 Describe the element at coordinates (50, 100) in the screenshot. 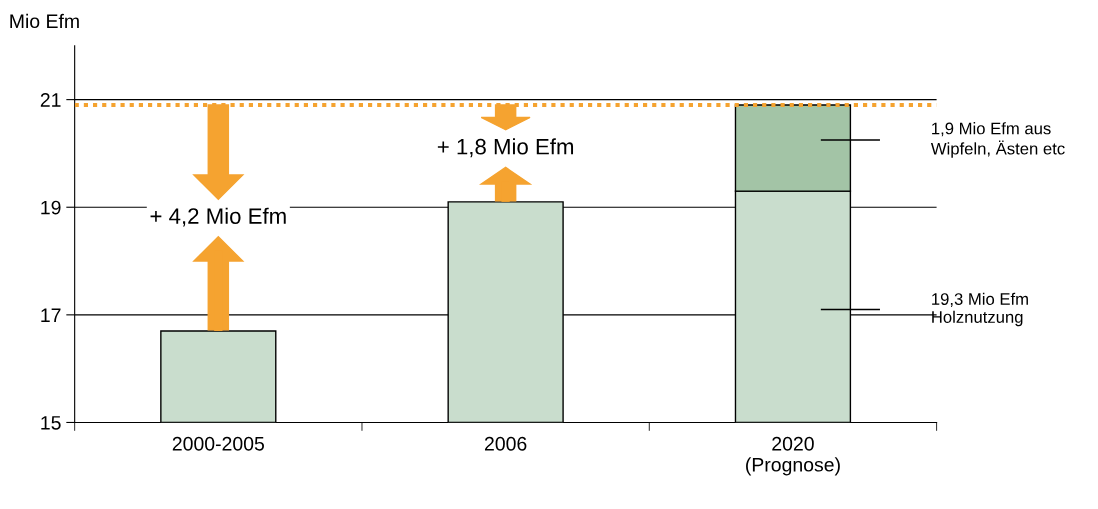

I see `y-tick-label: 21` at that location.